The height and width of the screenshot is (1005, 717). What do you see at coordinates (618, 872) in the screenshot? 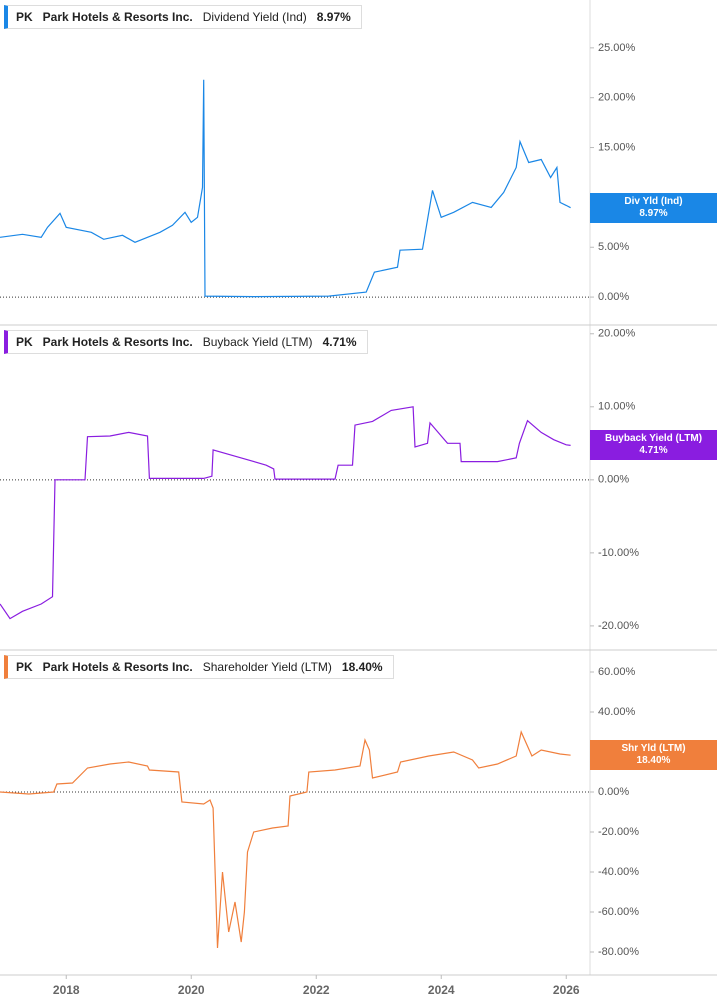
I see `y-tick-label: -40.00%` at bounding box center [618, 872].